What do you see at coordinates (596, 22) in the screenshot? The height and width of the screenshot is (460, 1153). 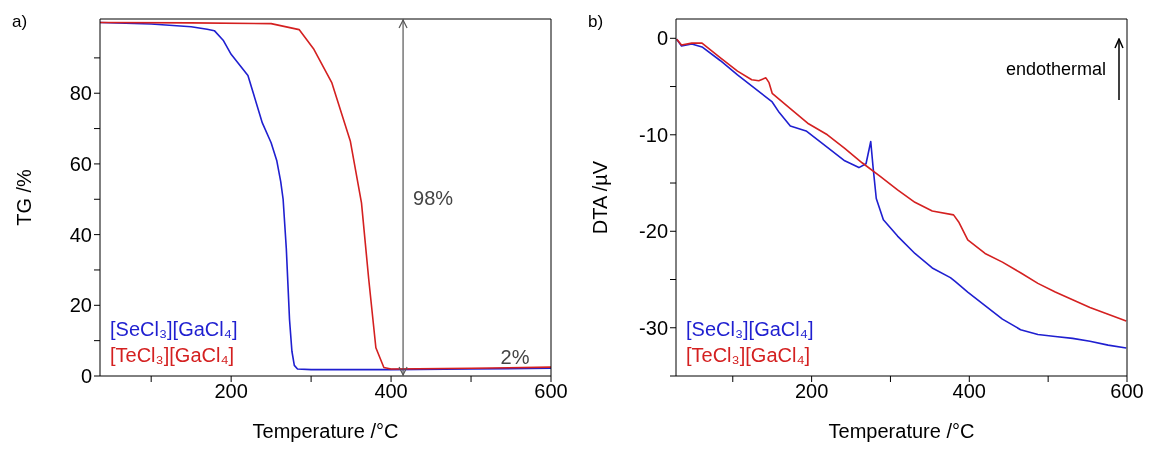 I see `chart-title: b)` at bounding box center [596, 22].